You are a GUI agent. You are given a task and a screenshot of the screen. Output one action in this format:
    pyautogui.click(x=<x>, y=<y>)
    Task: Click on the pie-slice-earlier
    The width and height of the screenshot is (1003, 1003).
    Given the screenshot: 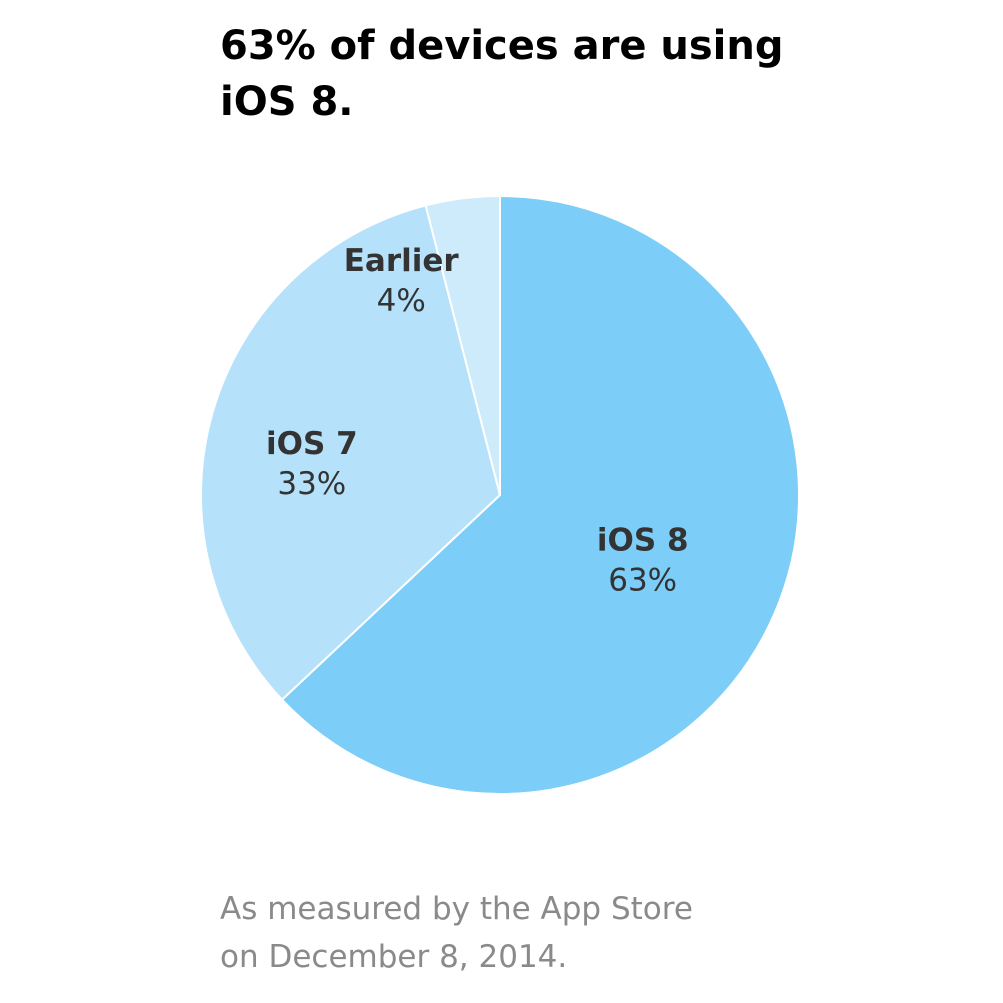 What is the action you would take?
    pyautogui.click(x=462, y=345)
    